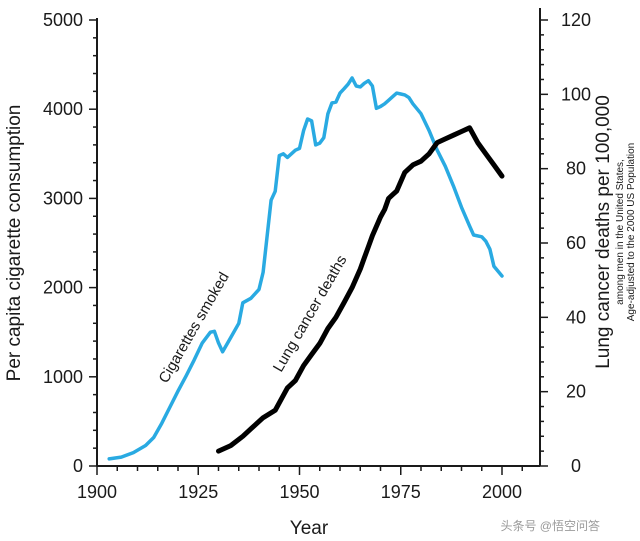 The height and width of the screenshot is (541, 640). I want to click on x-axis-title: Year, so click(309, 528).